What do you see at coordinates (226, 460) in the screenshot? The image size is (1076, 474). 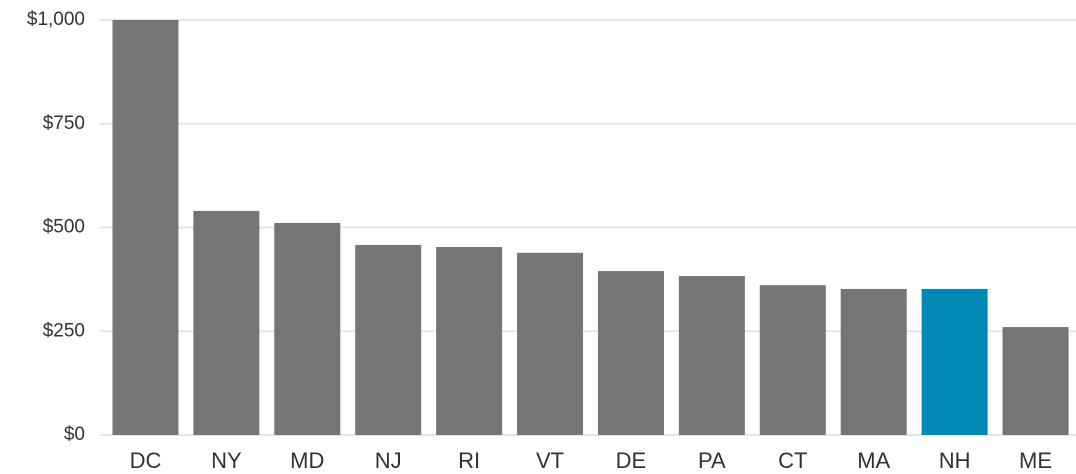 I see `x-tick-label: NY` at bounding box center [226, 460].